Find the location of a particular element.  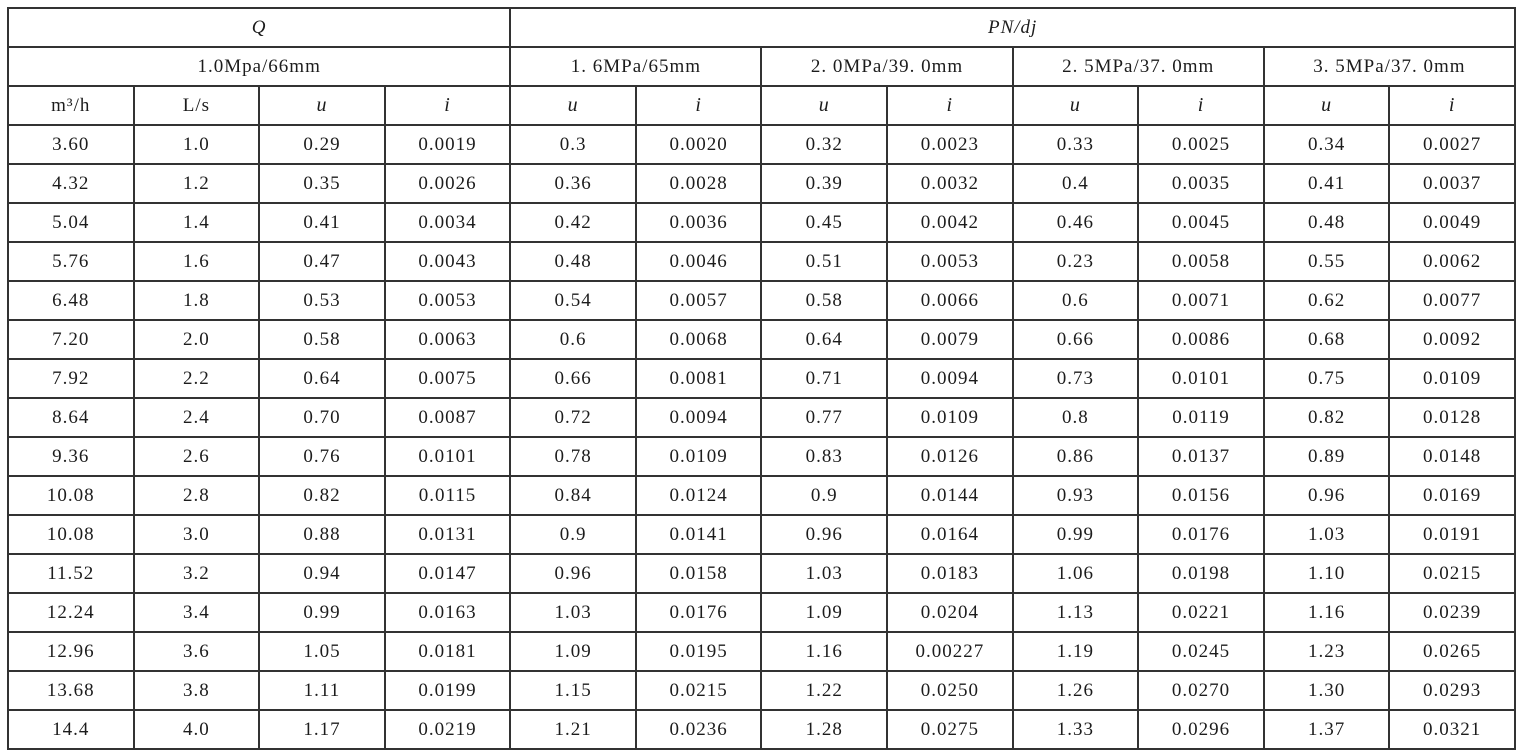

table-cell: 0.0045 is located at coordinates (1201, 222).